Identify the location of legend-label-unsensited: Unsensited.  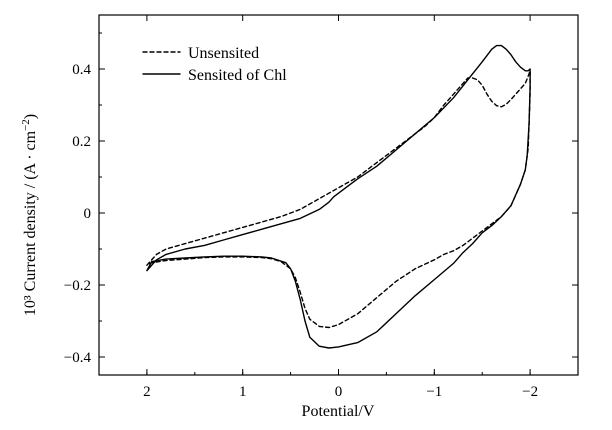
(223, 53).